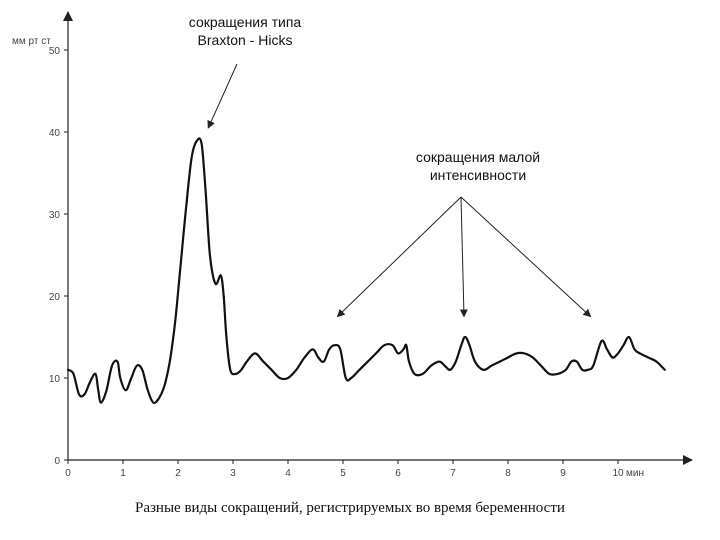 This screenshot has width=720, height=540. I want to click on y-tick-label: 20, so click(55, 297).